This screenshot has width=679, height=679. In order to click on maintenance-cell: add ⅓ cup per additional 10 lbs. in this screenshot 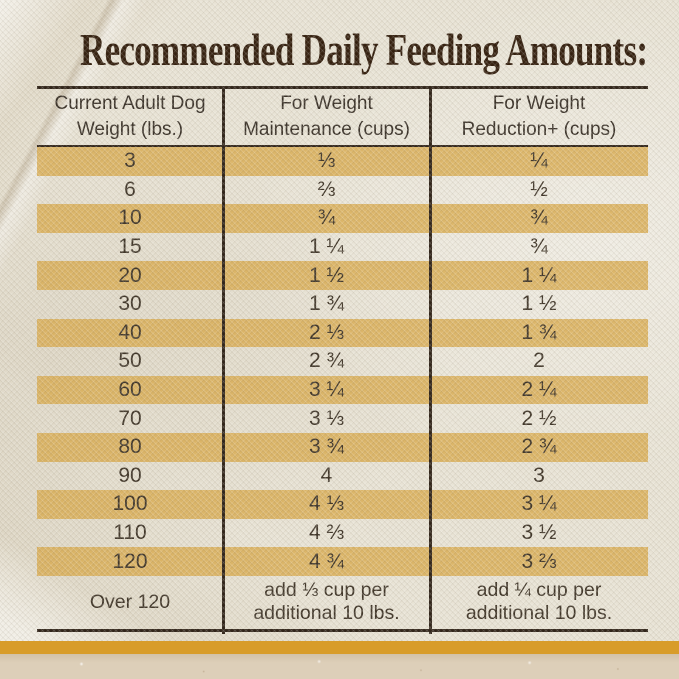, I will do `click(326, 602)`.